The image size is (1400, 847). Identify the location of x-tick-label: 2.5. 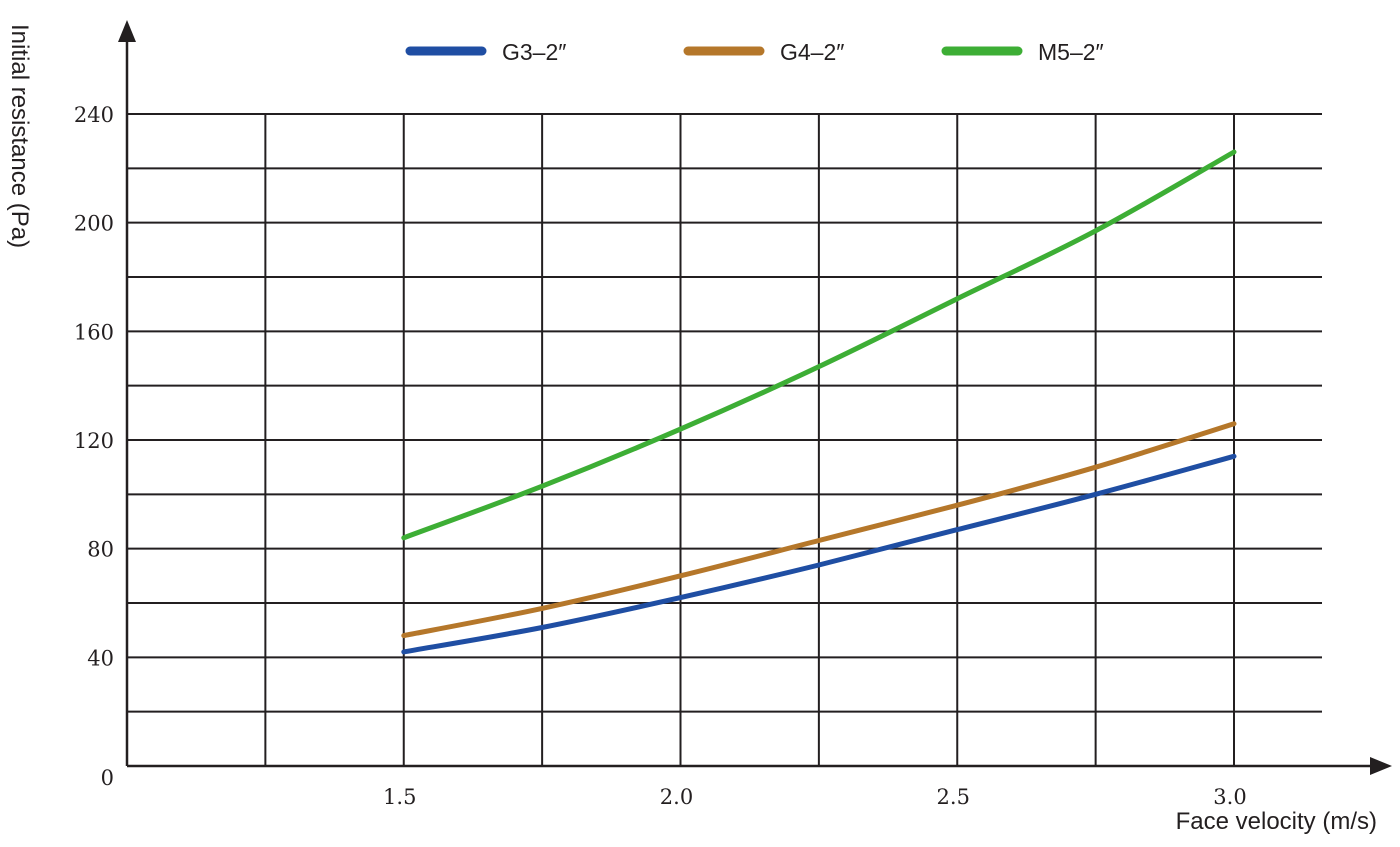
(953, 797).